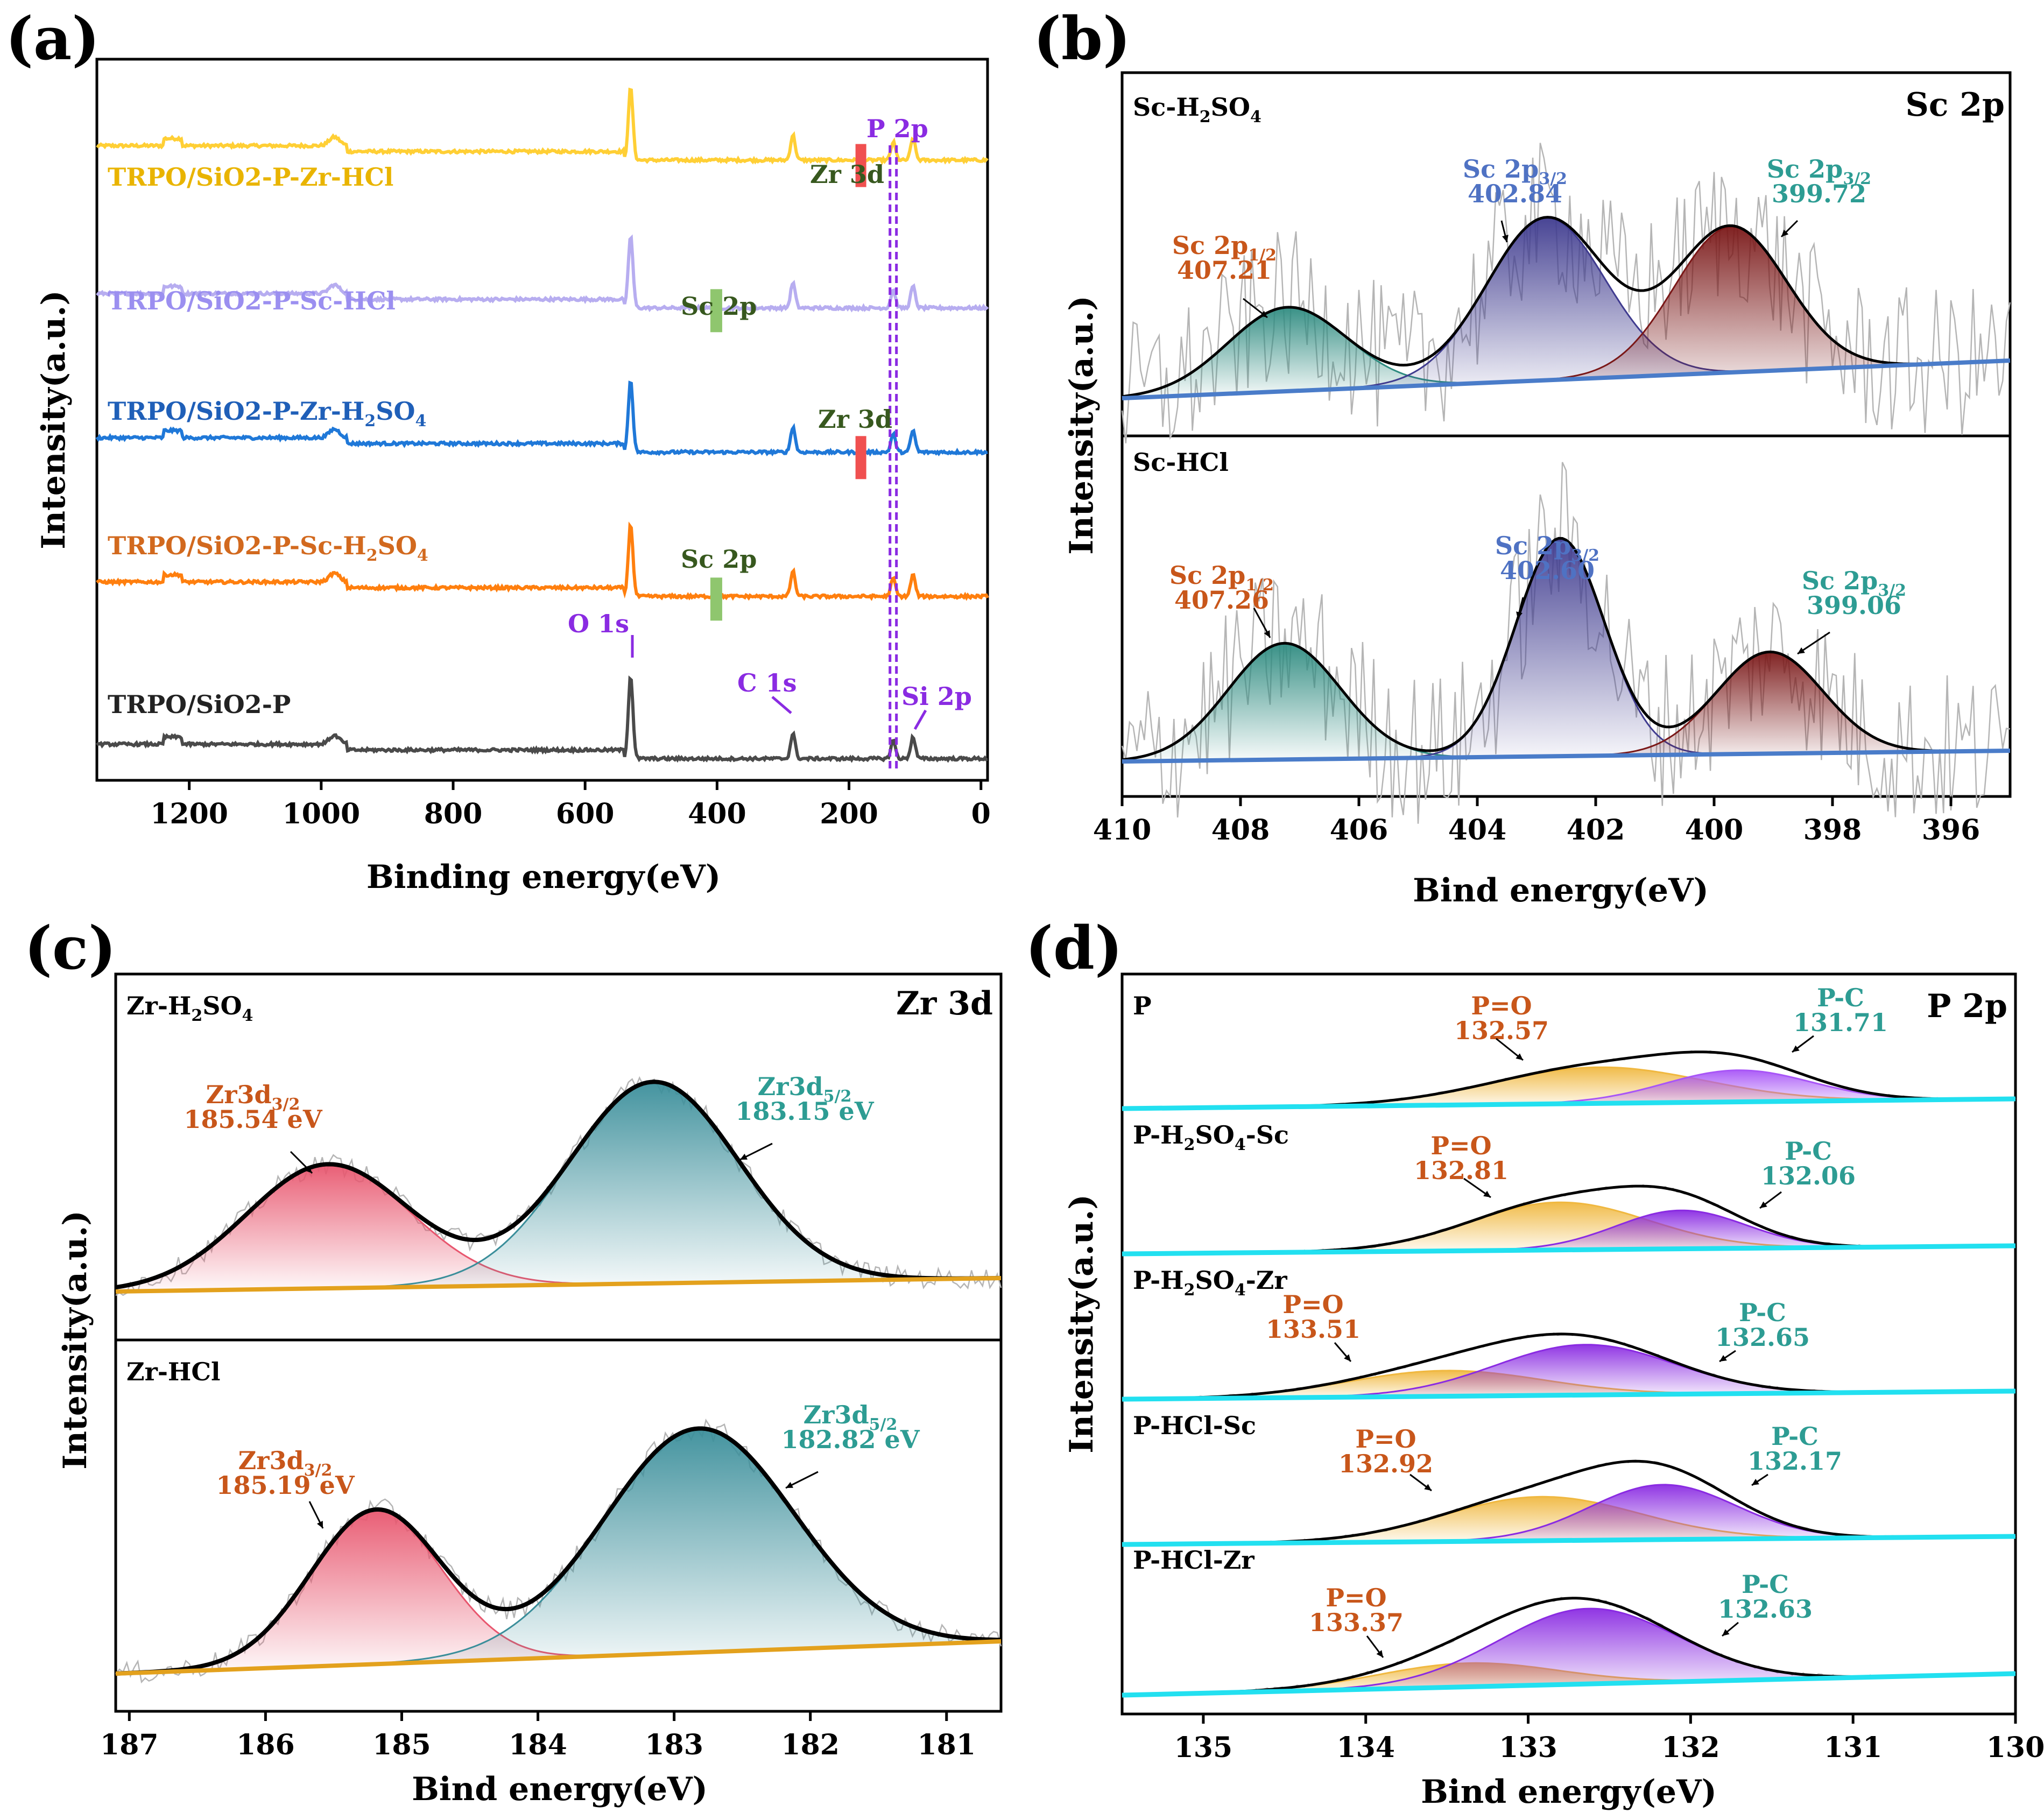  What do you see at coordinates (1082, 1323) in the screenshot?
I see `panel-d-y-axis-label: Intensity(a.u.)` at bounding box center [1082, 1323].